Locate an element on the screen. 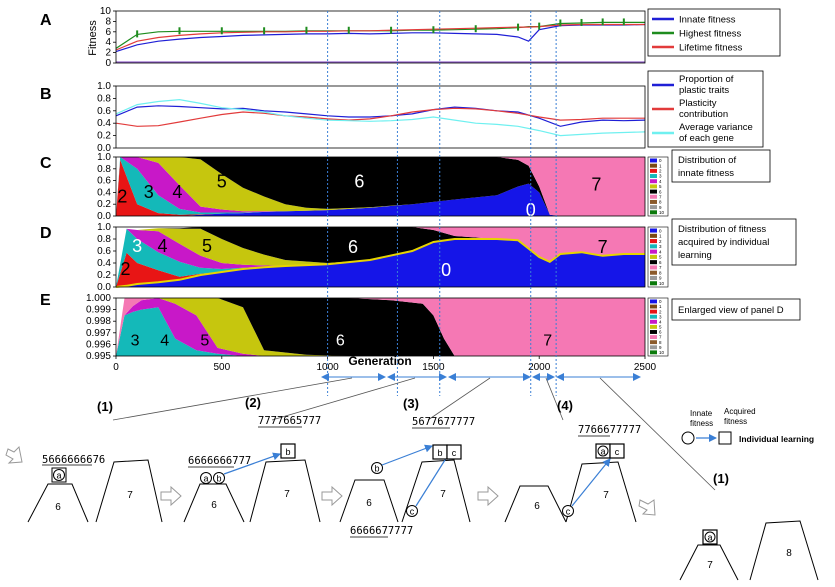 Image resolution: width=835 pixels, height=587 pixels. panel-c-annotation-line1: Distribution of is located at coordinates (707, 160).